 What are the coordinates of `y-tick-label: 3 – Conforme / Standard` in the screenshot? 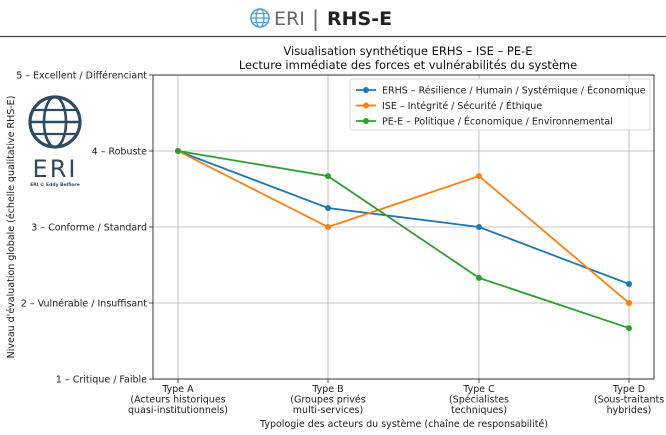 It's located at (89, 228).